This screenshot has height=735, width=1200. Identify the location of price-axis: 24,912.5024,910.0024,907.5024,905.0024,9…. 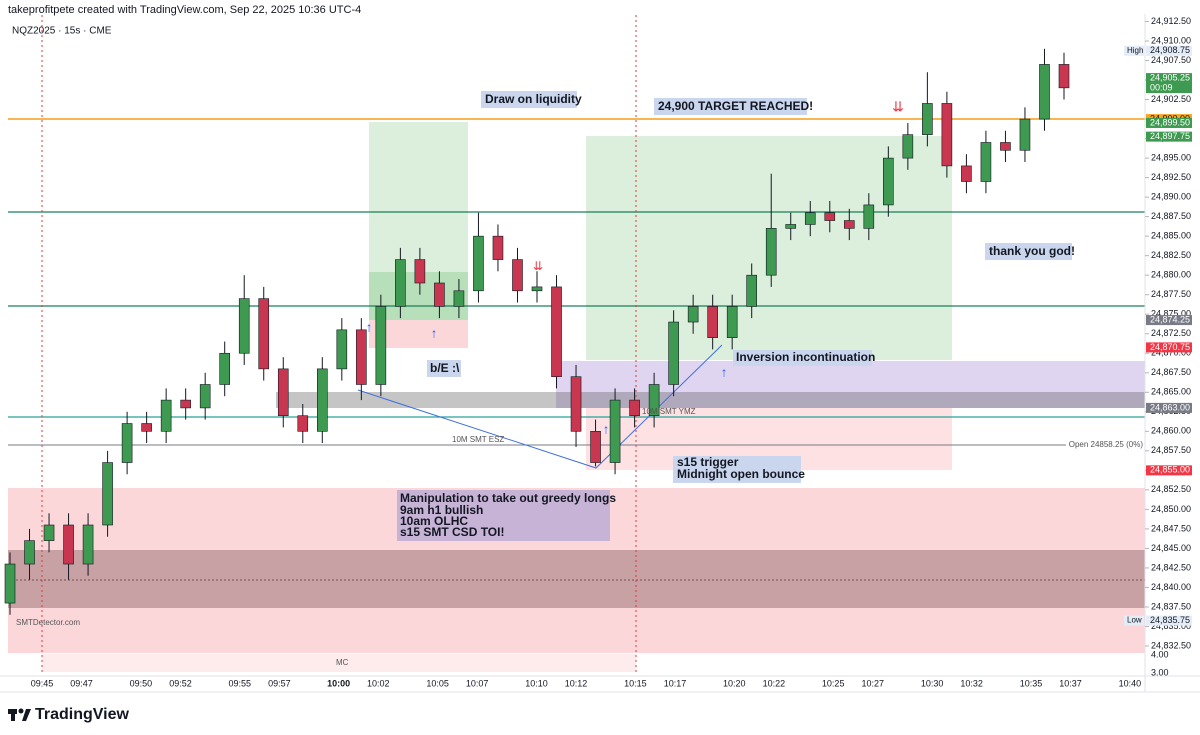
(1158, 346).